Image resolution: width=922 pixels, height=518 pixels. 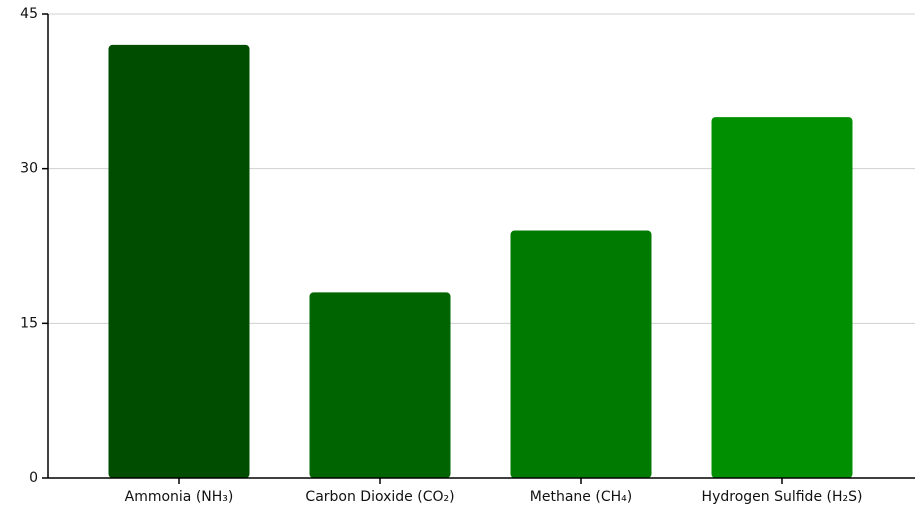 I want to click on y-tick-label: 30, so click(x=29, y=169).